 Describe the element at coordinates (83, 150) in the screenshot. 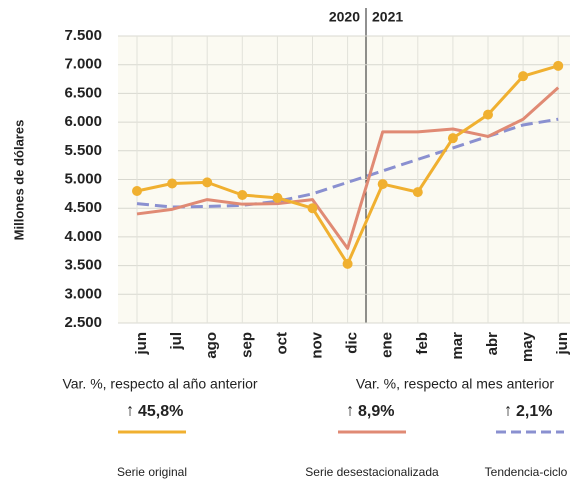

I see `y-tick-label: 5.500` at that location.